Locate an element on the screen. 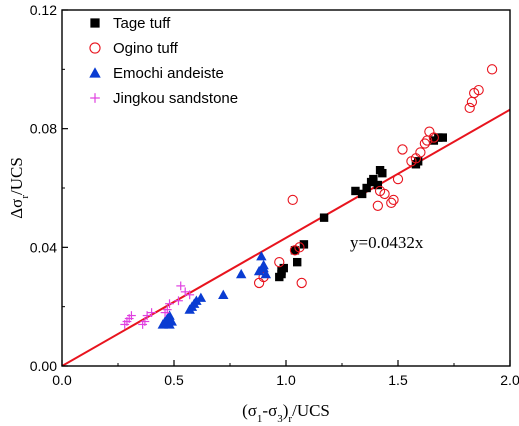  legend-marker-jingkou-sandstone is located at coordinates (95, 98).